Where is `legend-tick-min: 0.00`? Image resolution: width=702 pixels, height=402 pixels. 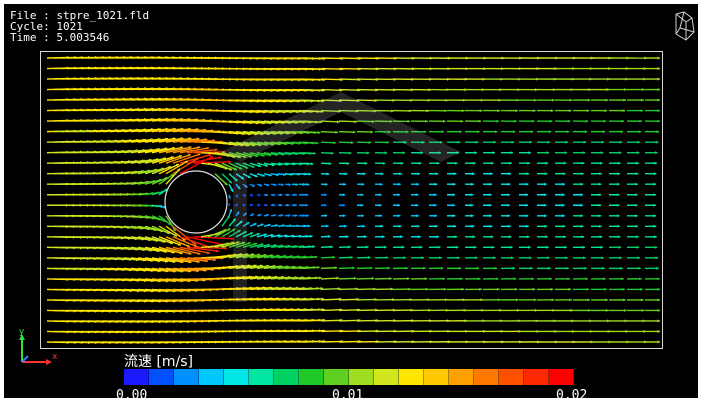
legend-tick-min: 0.00 is located at coordinates (132, 393).